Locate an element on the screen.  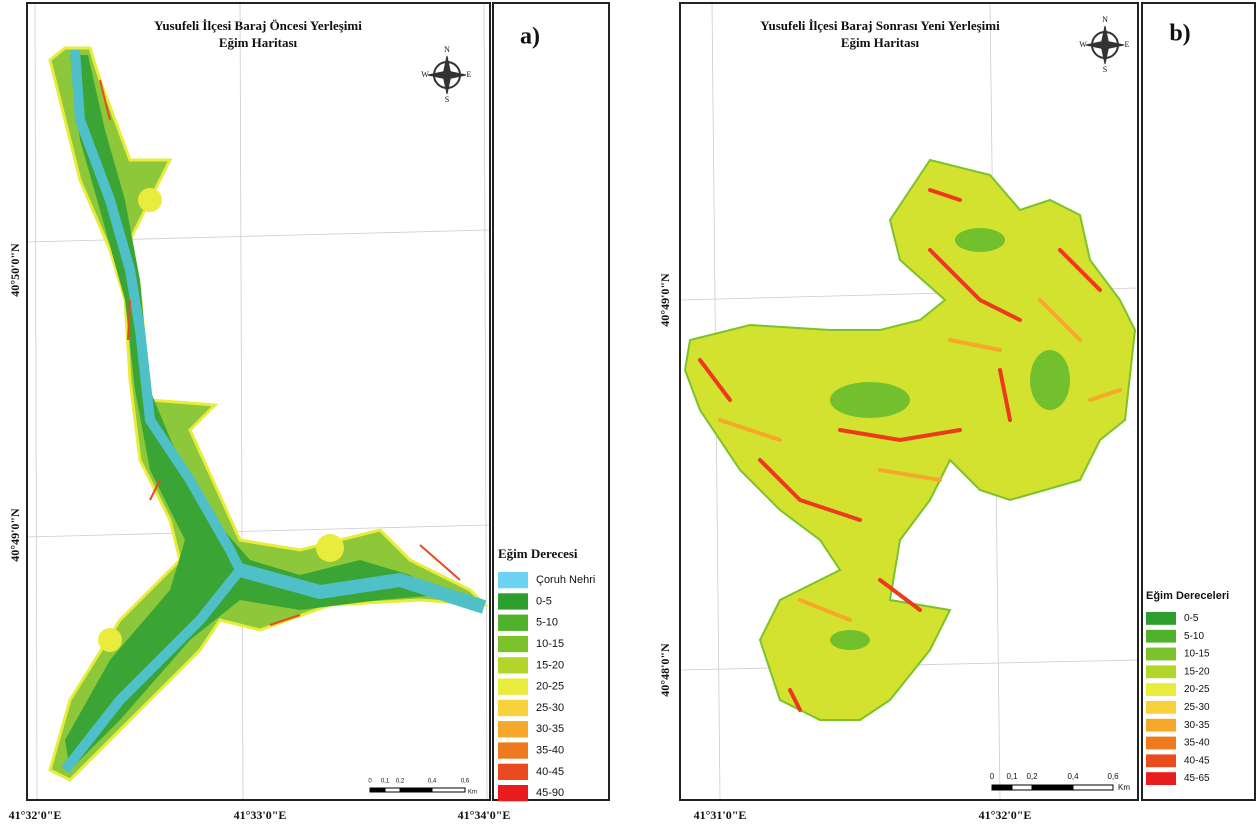
lat-label: 40°48'0"N is located at coordinates (665, 670).